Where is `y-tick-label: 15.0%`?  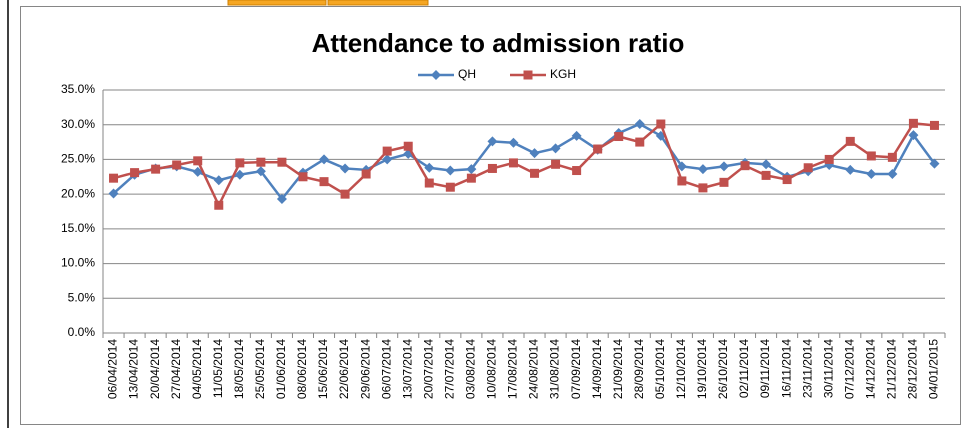
y-tick-label: 15.0% is located at coordinates (78, 228).